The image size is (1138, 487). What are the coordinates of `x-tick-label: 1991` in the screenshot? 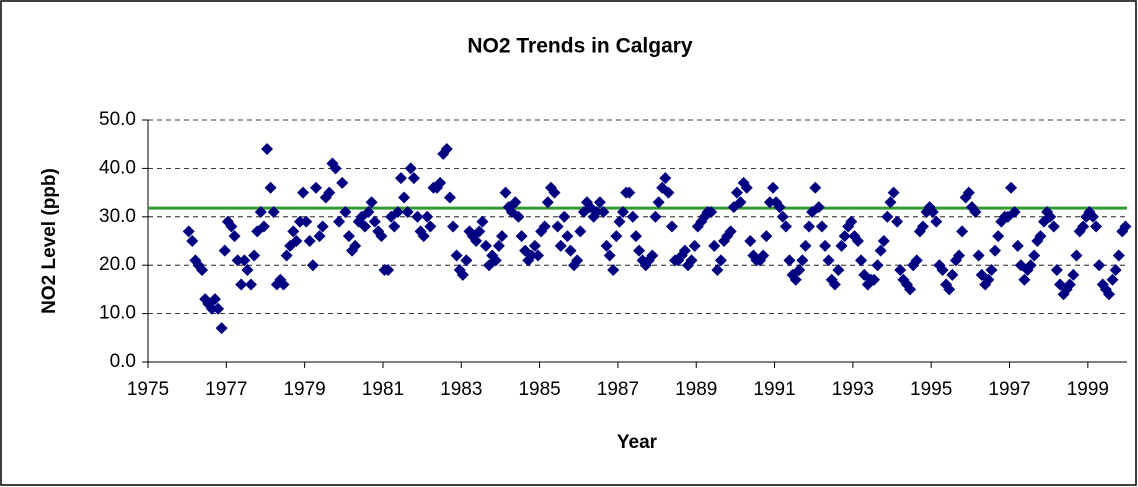 It's located at (774, 389).